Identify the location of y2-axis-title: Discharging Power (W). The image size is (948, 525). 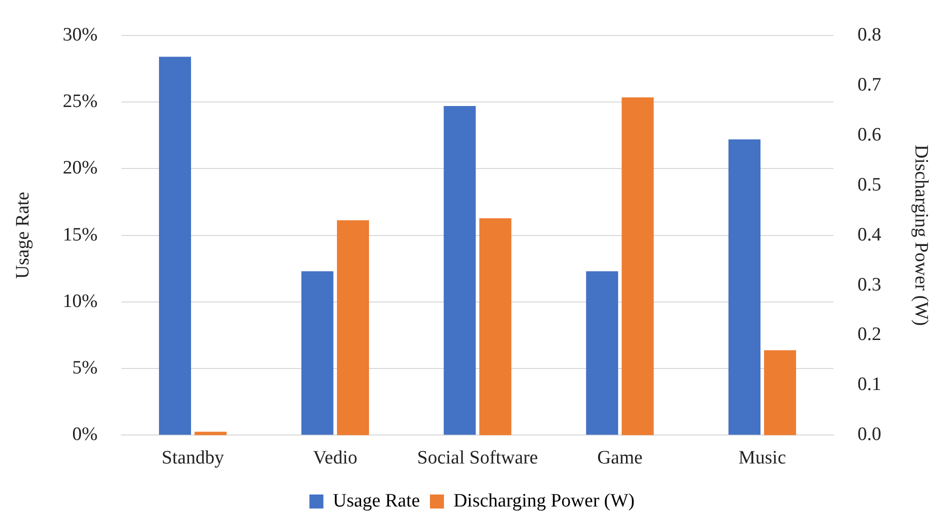
(921, 235).